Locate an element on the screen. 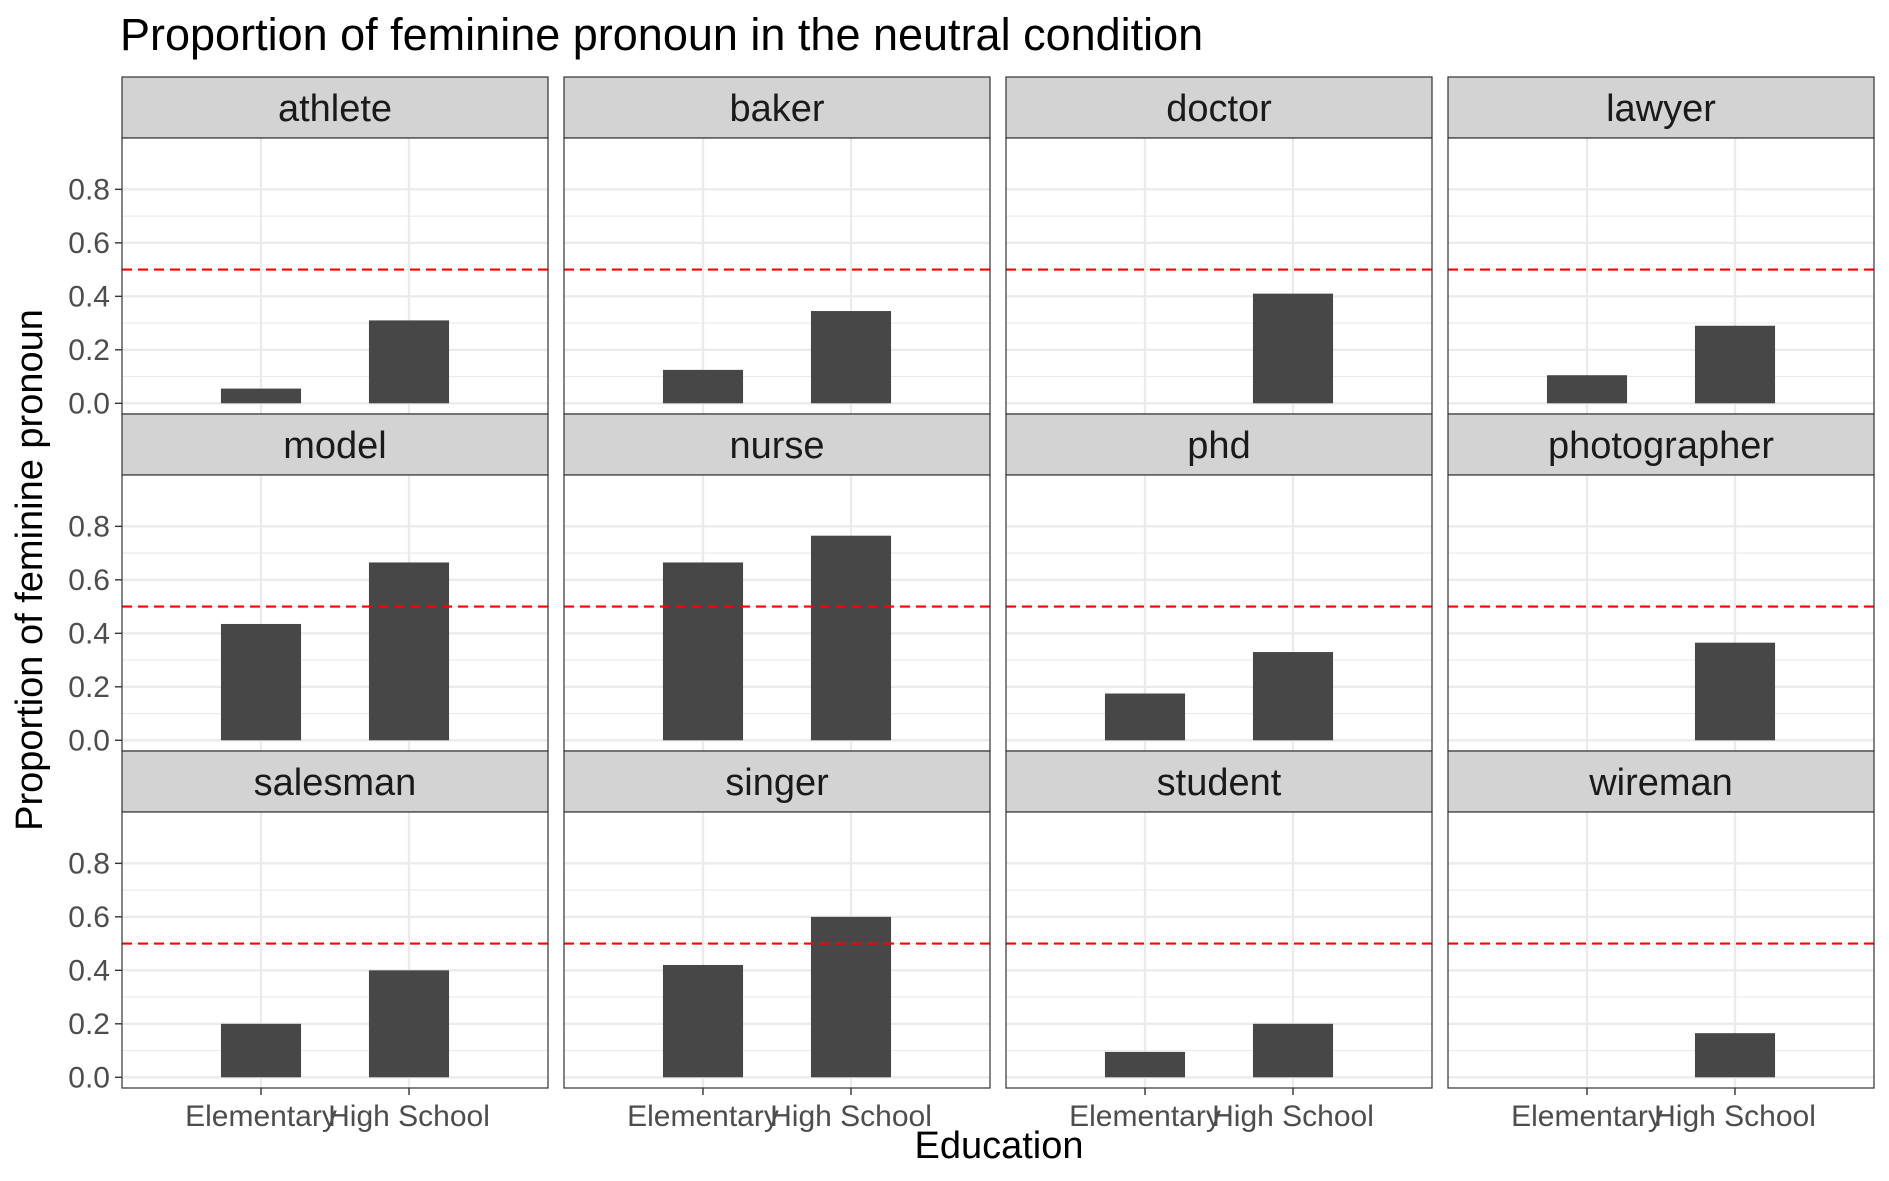 This screenshot has width=1889, height=1181. facet-label: salesman is located at coordinates (335, 783).